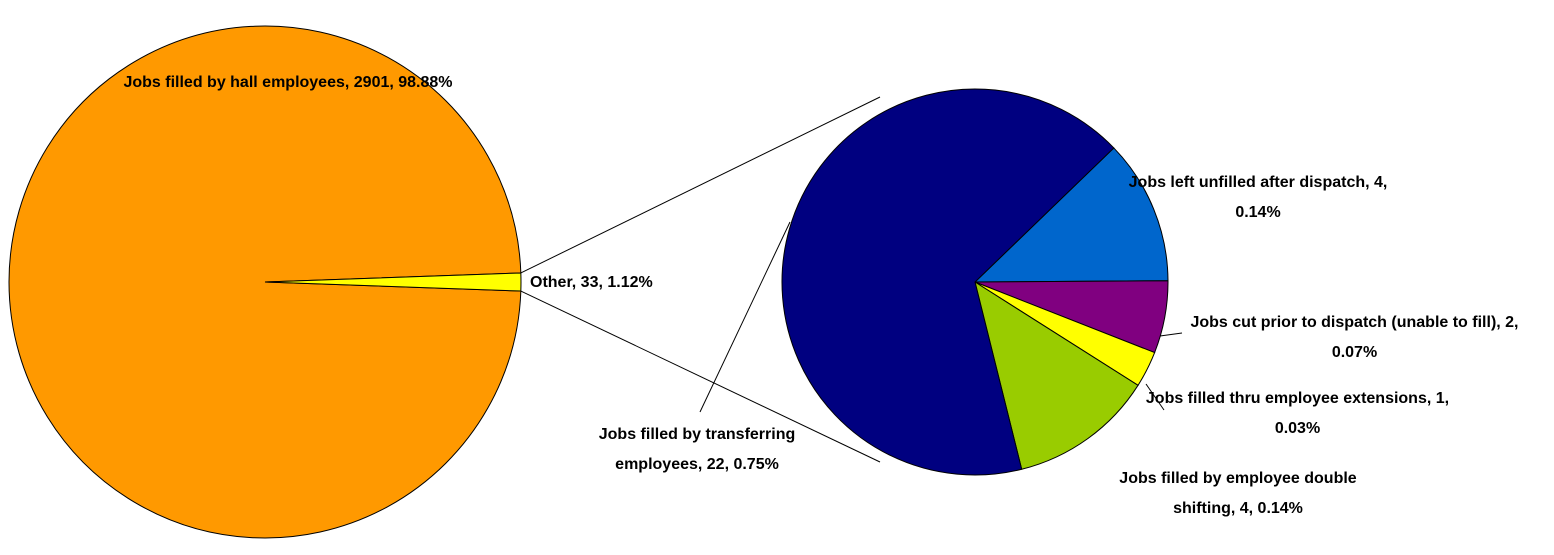 The image size is (1554, 555). What do you see at coordinates (591, 282) in the screenshot?
I see `data-label: Other, 33, 1.12%` at bounding box center [591, 282].